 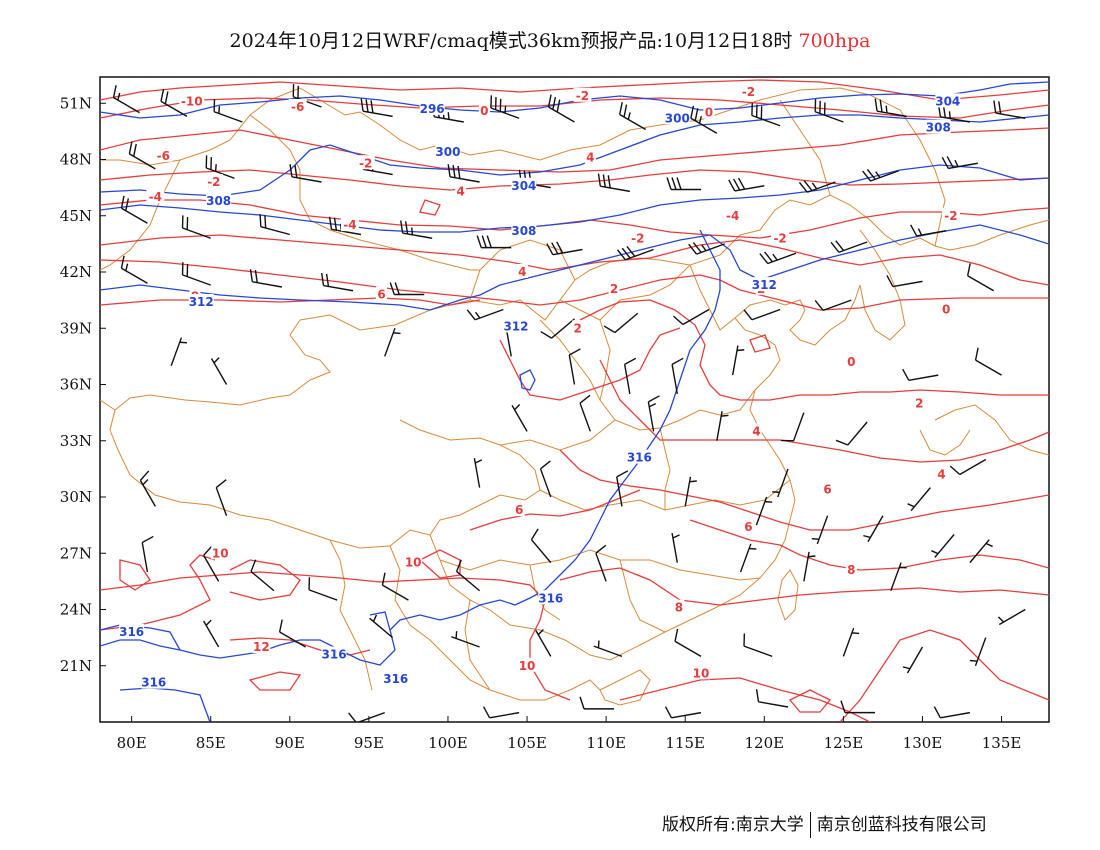 I want to click on temperature-label: 2, so click(x=577, y=328).